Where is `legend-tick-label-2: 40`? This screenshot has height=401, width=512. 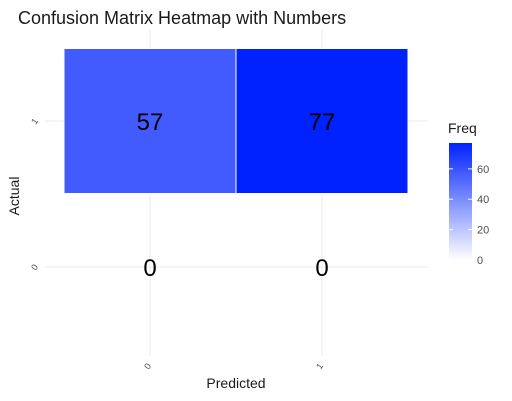
legend-tick-label-2: 40 is located at coordinates (483, 200).